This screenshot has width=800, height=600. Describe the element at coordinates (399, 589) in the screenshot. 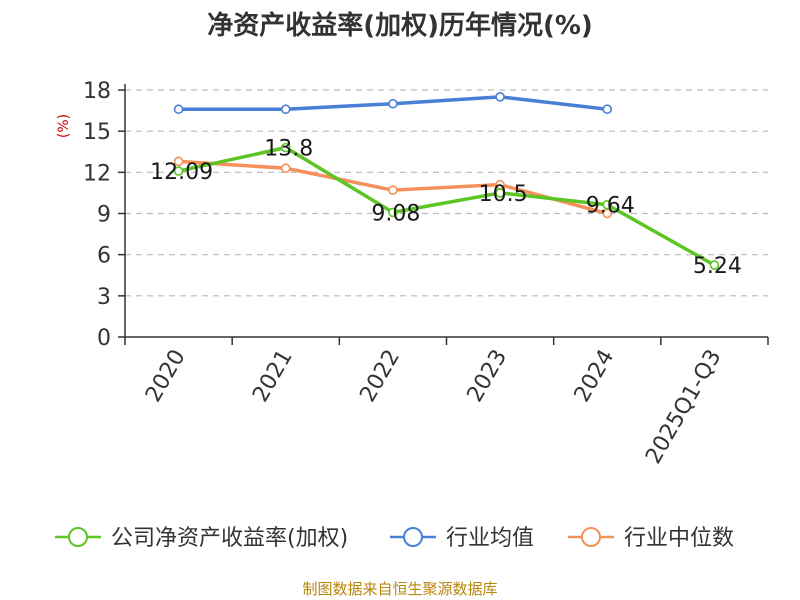

I see `source-note: 制图数据来自恒生聚源数据库` at that location.